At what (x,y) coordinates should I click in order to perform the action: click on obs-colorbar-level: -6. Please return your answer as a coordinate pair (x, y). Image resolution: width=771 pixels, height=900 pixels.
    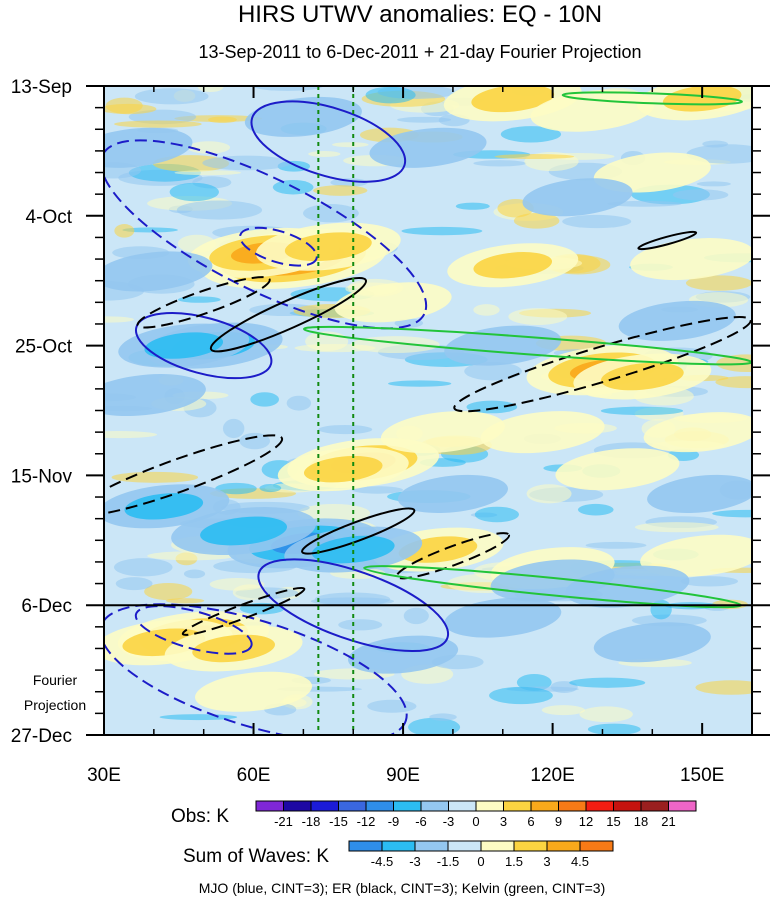
    Looking at the image, I should click on (421, 821).